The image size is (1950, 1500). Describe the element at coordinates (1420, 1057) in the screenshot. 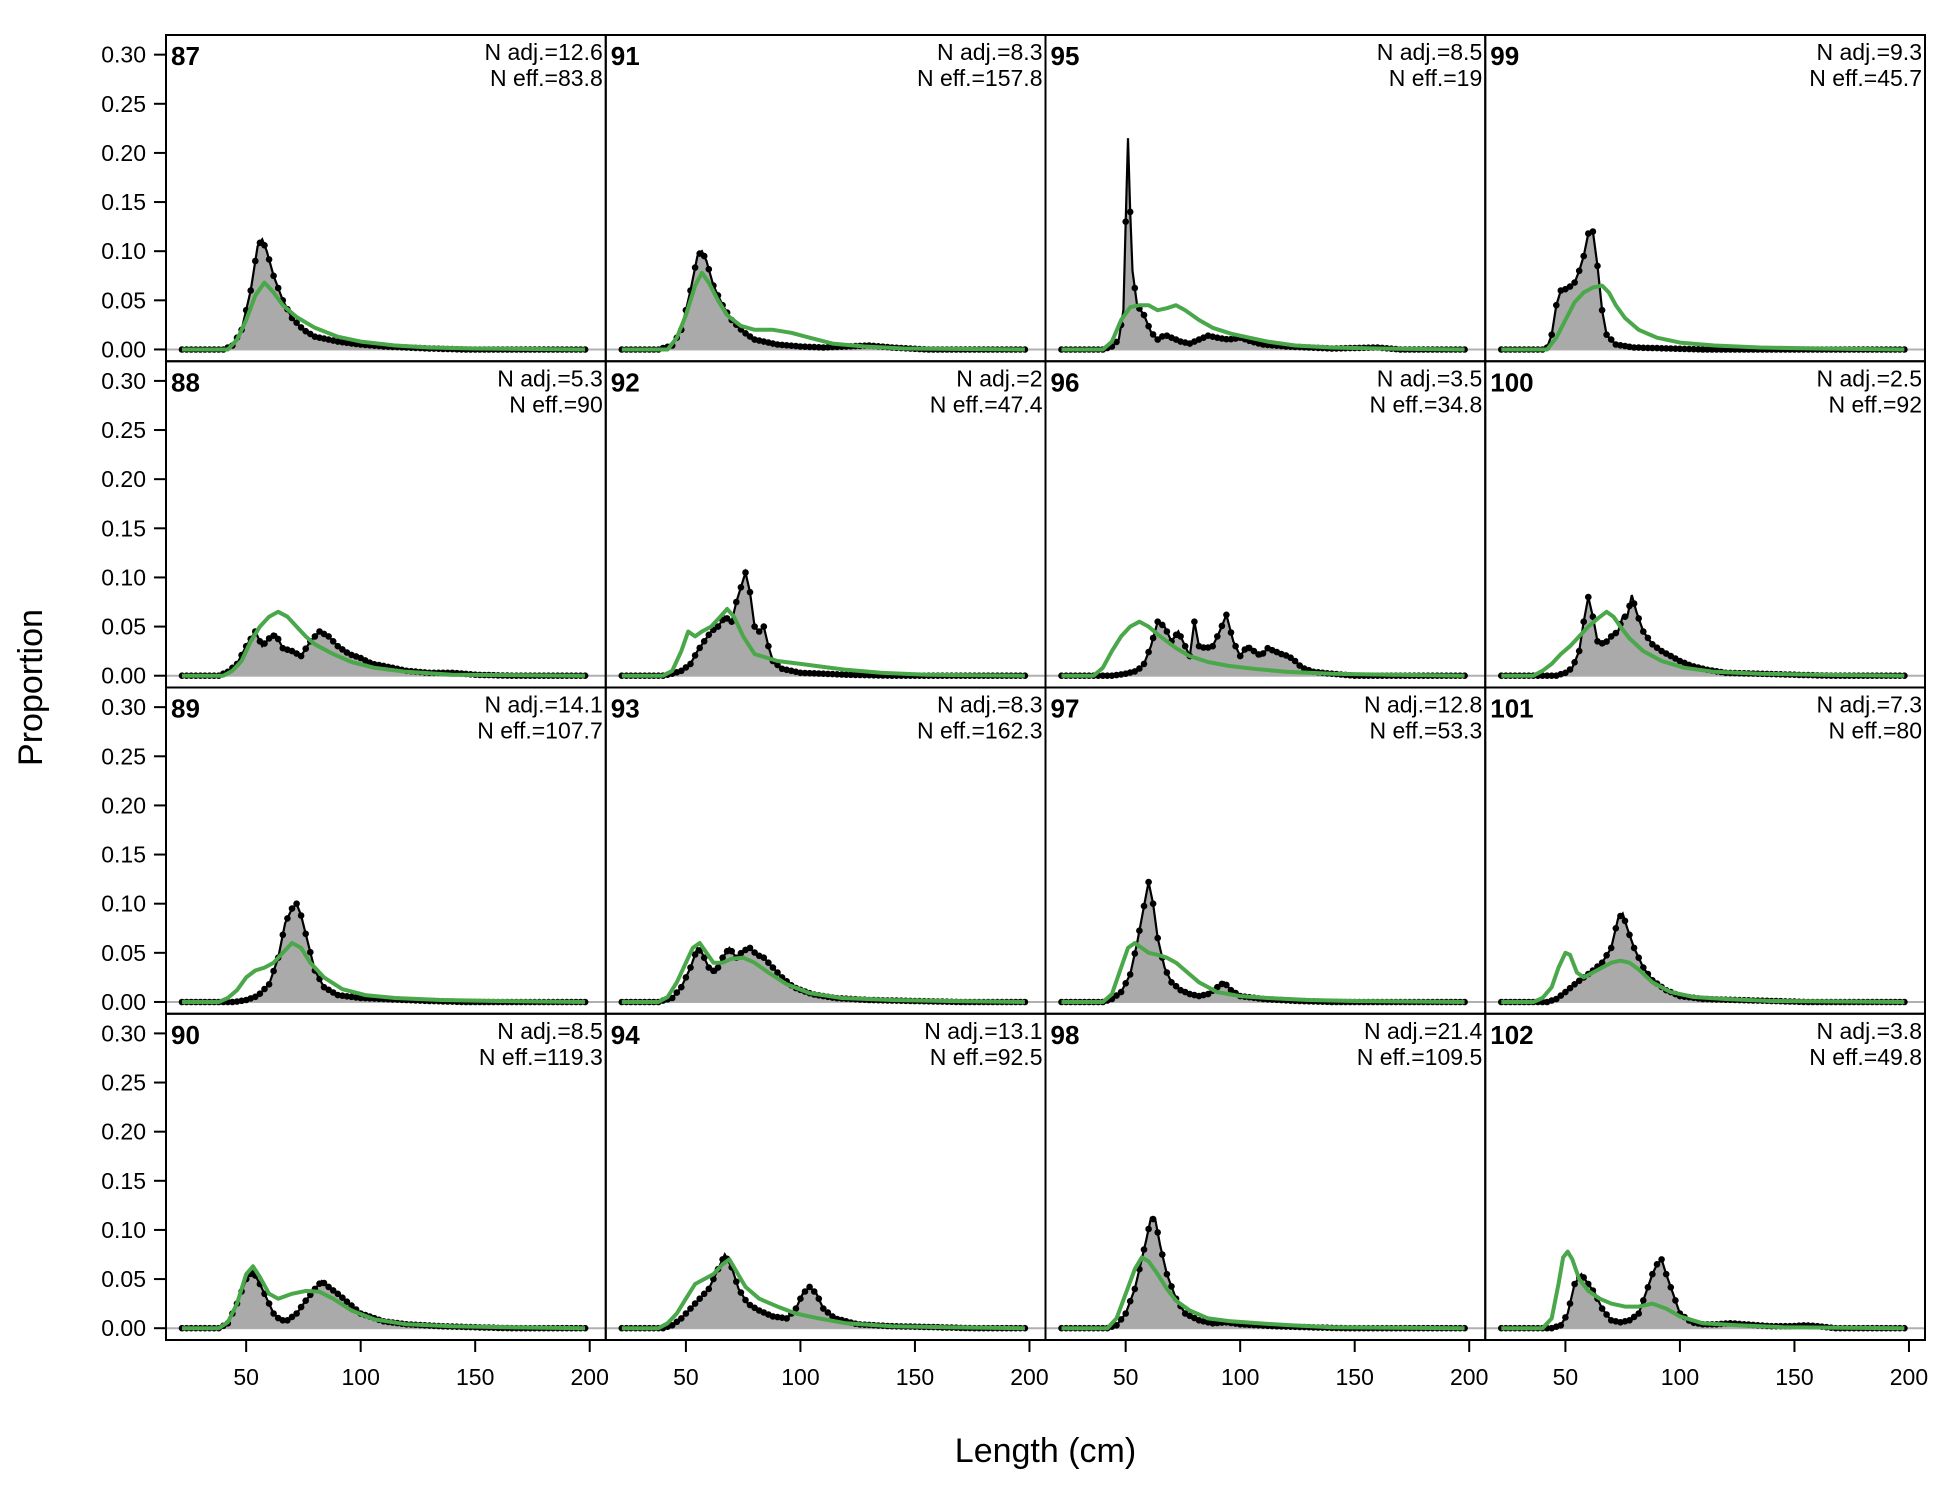

I see `n-eff-label: N eff.=109.5` at that location.